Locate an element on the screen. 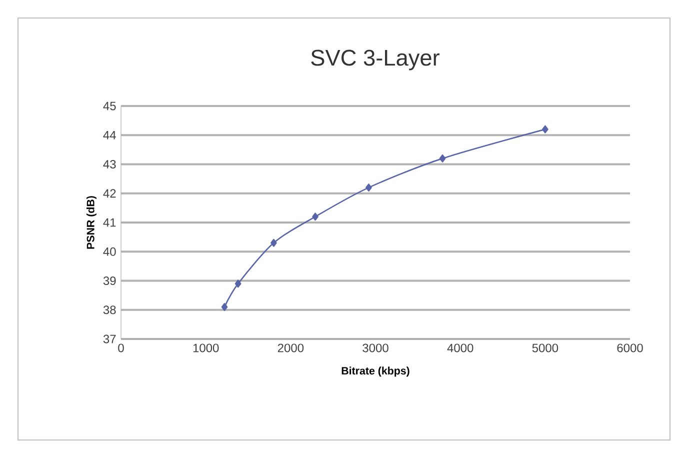 Image resolution: width=681 pixels, height=457 pixels. y-tick-label: 37 is located at coordinates (109, 339).